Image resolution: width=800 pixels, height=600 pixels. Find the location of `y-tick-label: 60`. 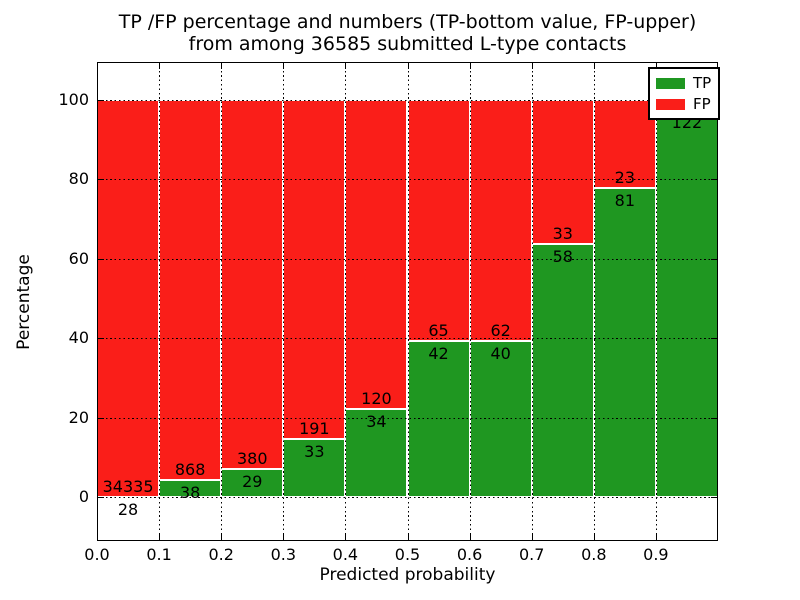

y-tick-label: 60 is located at coordinates (78, 258).